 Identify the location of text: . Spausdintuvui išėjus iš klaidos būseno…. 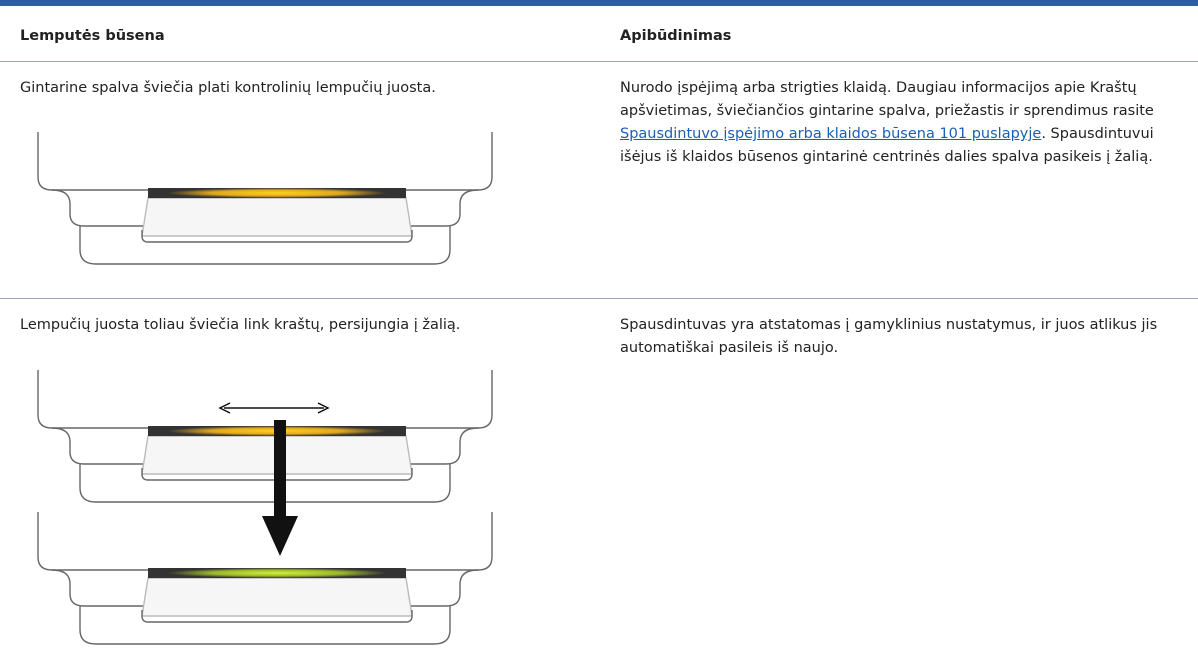
(887, 145).